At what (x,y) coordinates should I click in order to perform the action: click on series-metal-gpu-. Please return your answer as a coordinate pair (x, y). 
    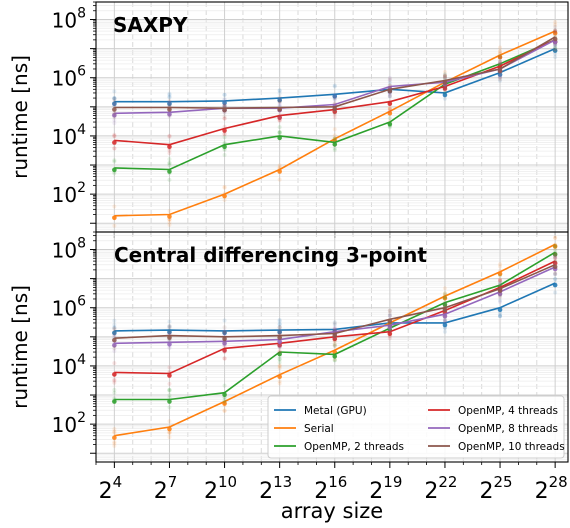
    Looking at the image, I should click on (335, 76).